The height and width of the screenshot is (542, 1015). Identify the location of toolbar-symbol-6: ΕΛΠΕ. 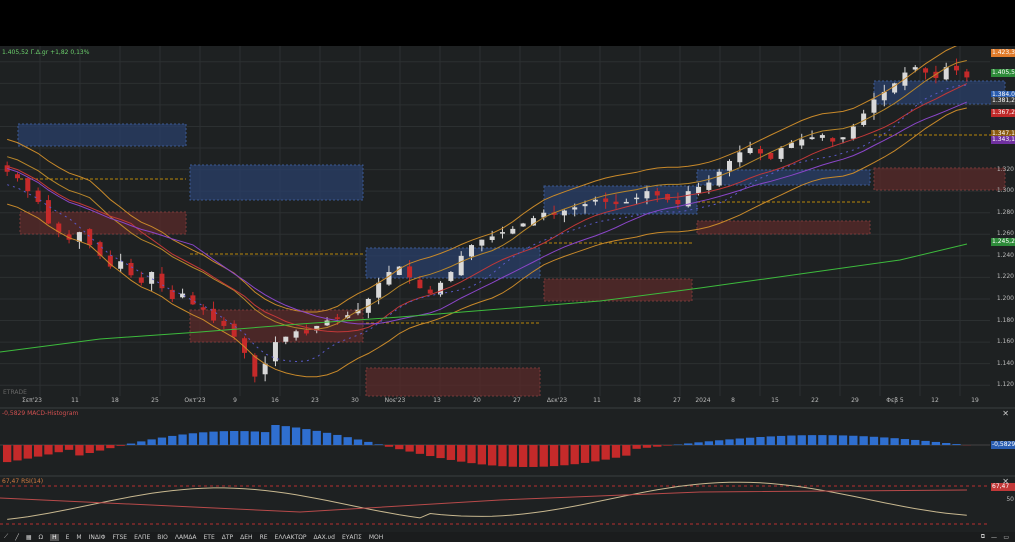
(142, 537).